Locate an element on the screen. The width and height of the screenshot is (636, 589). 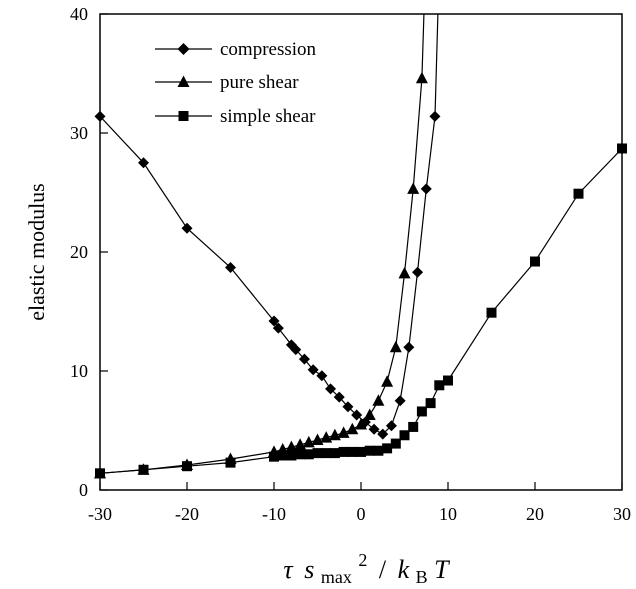
x-axis-label-sub-b: B is located at coordinates (422, 577).